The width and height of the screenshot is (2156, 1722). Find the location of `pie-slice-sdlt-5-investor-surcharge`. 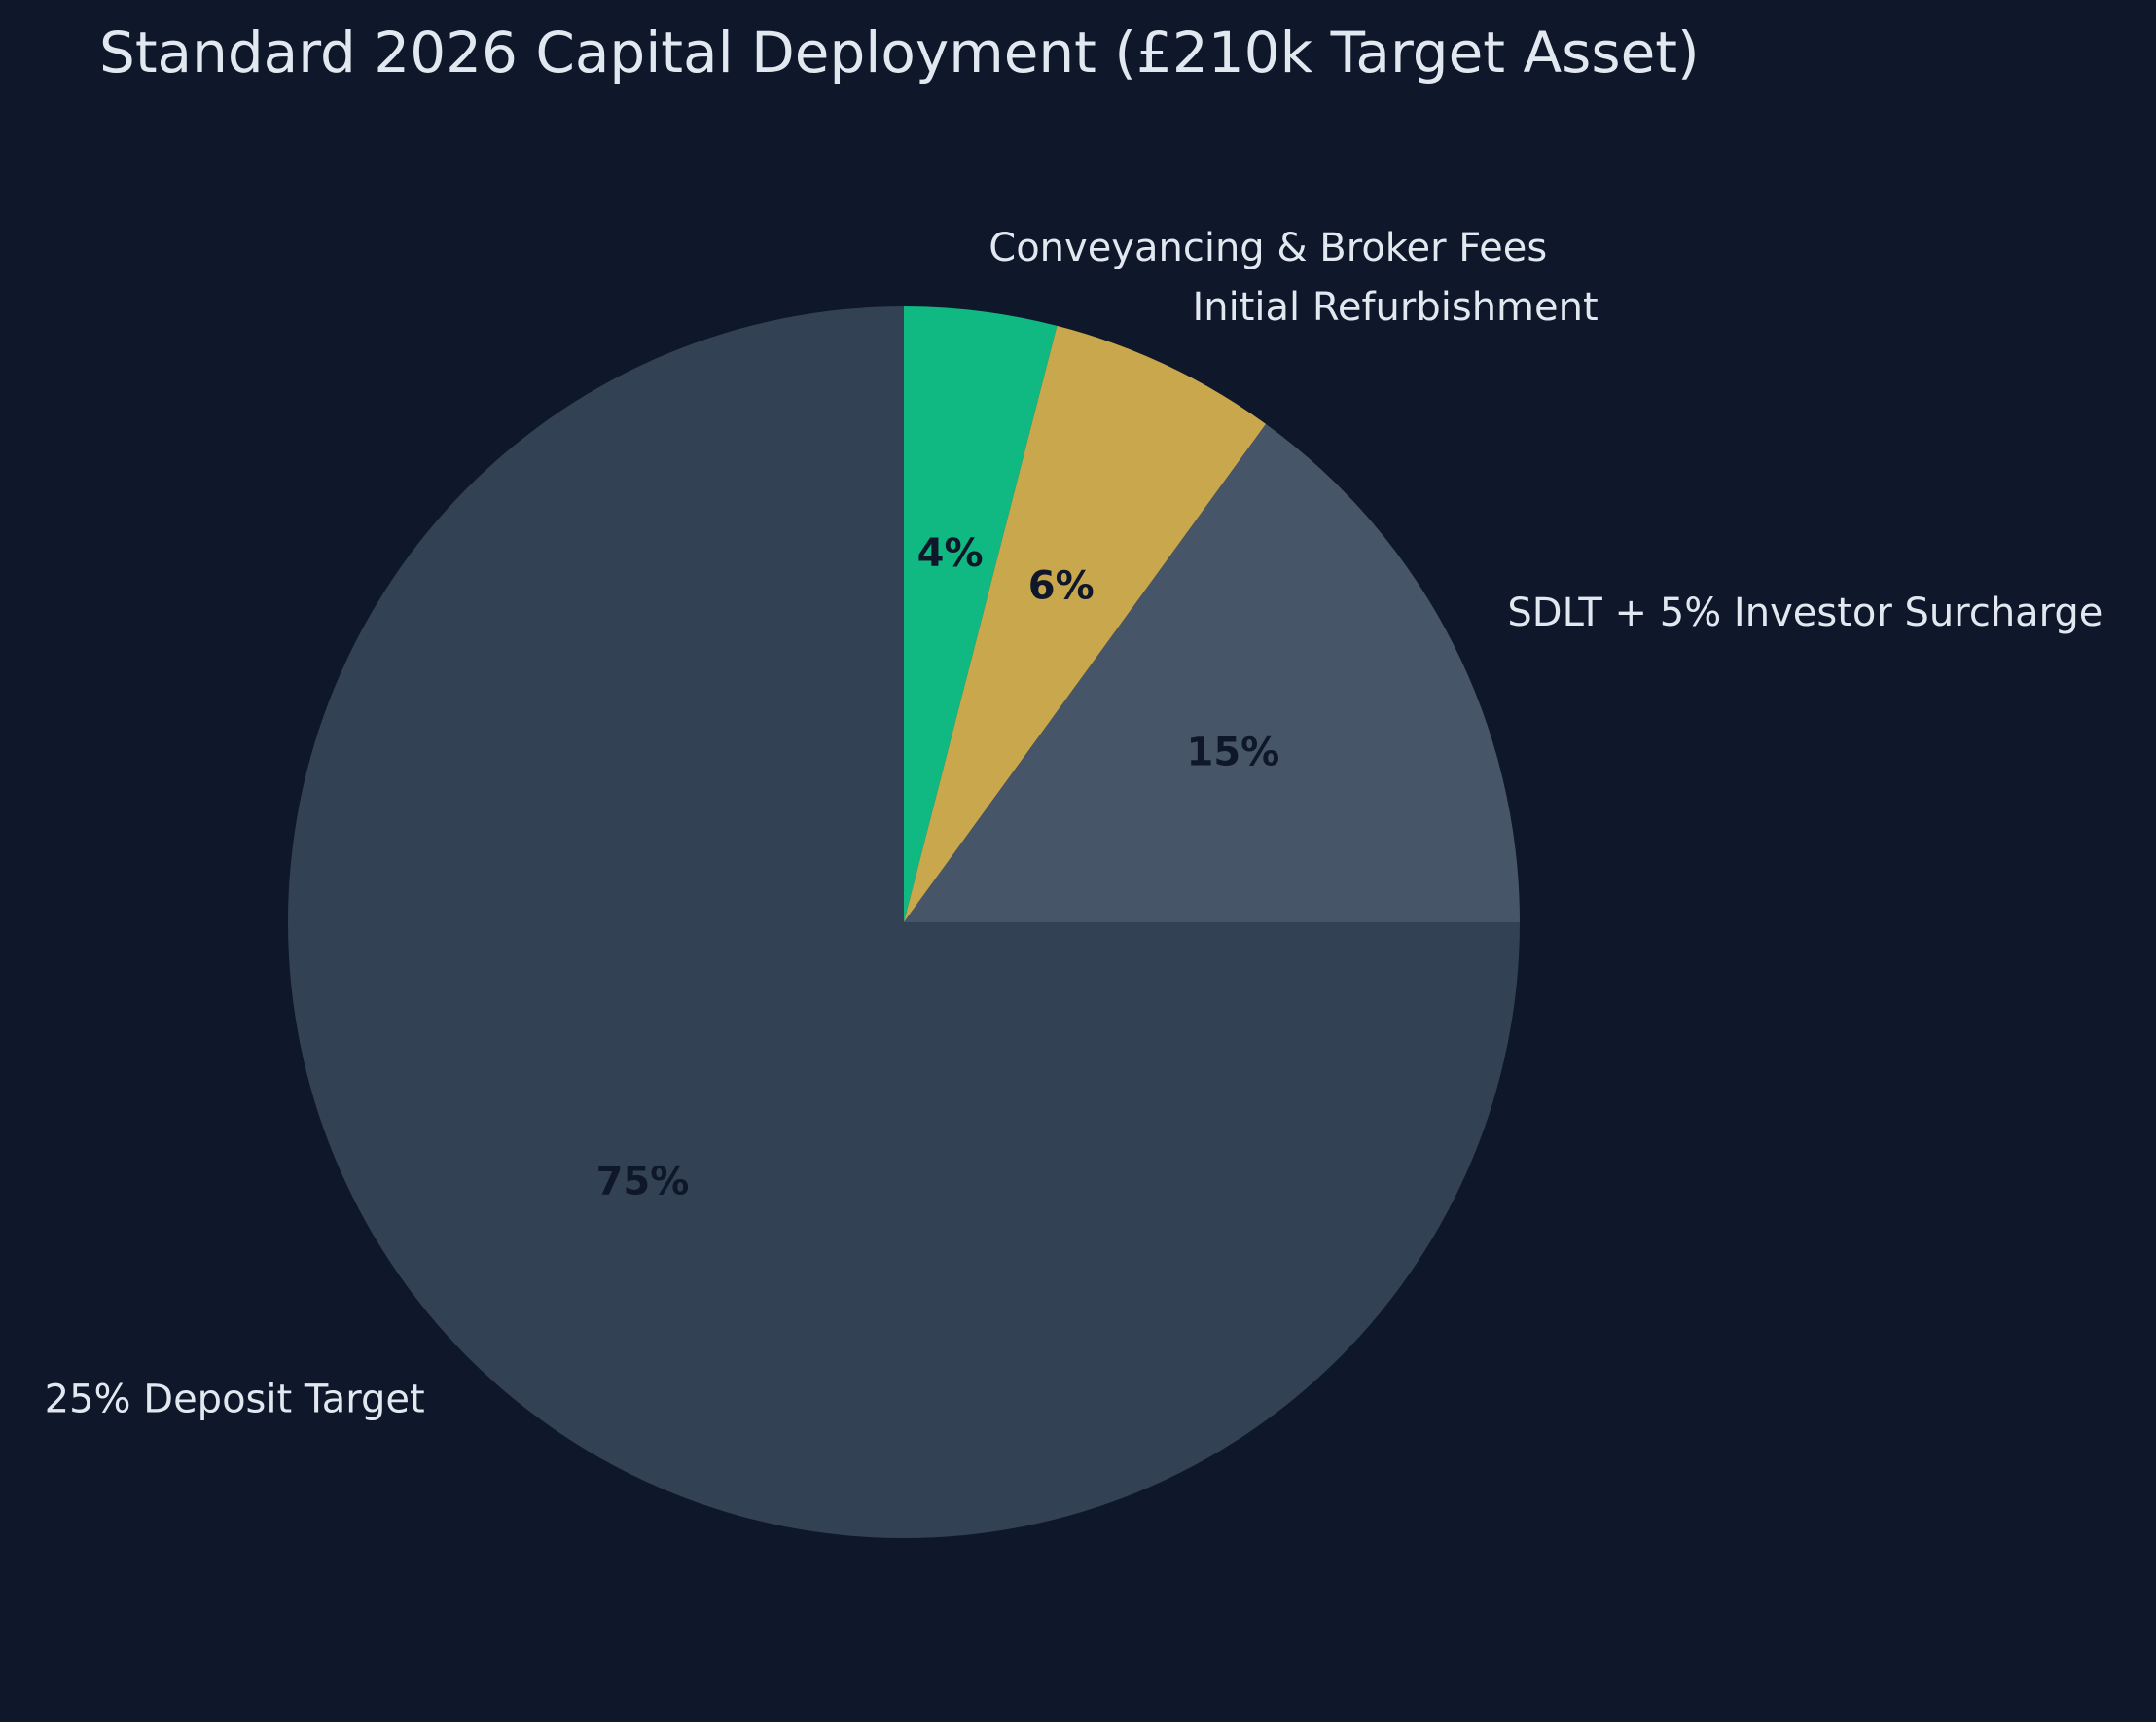

pie-slice-sdlt-5-investor-surcharge is located at coordinates (1212, 673).